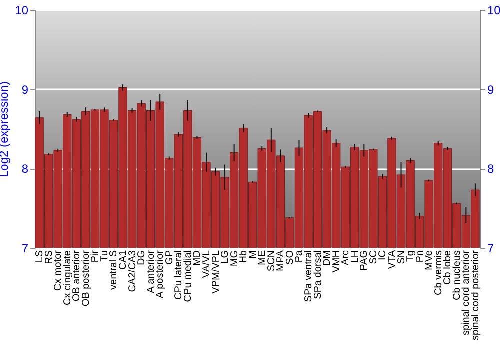 Image resolution: width=500 pixels, height=350 pixels. What do you see at coordinates (494, 11) in the screenshot?
I see `y2-tick-label: 10` at bounding box center [494, 11].